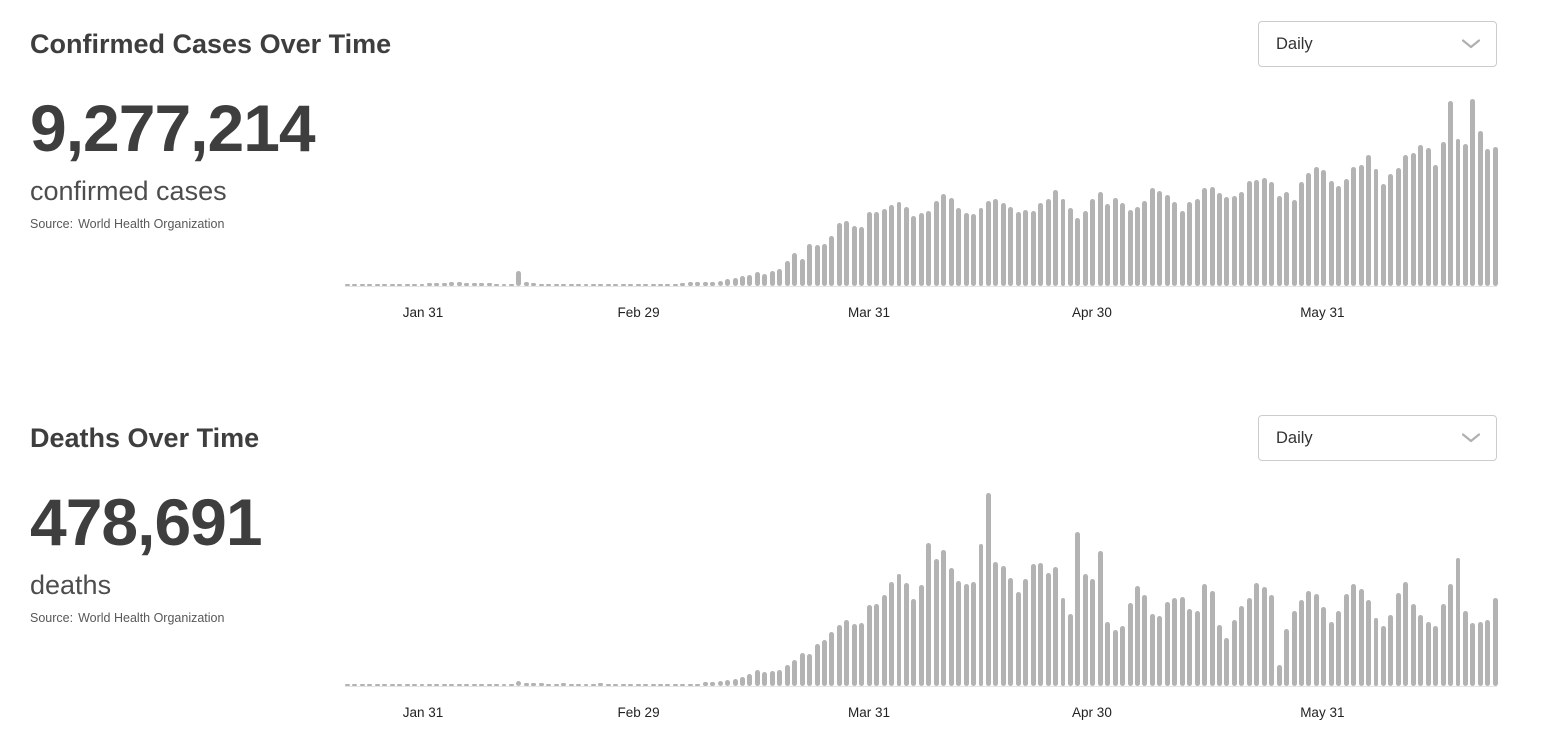 The width and height of the screenshot is (1543, 734). I want to click on x-tick-label: May 31, so click(1322, 712).